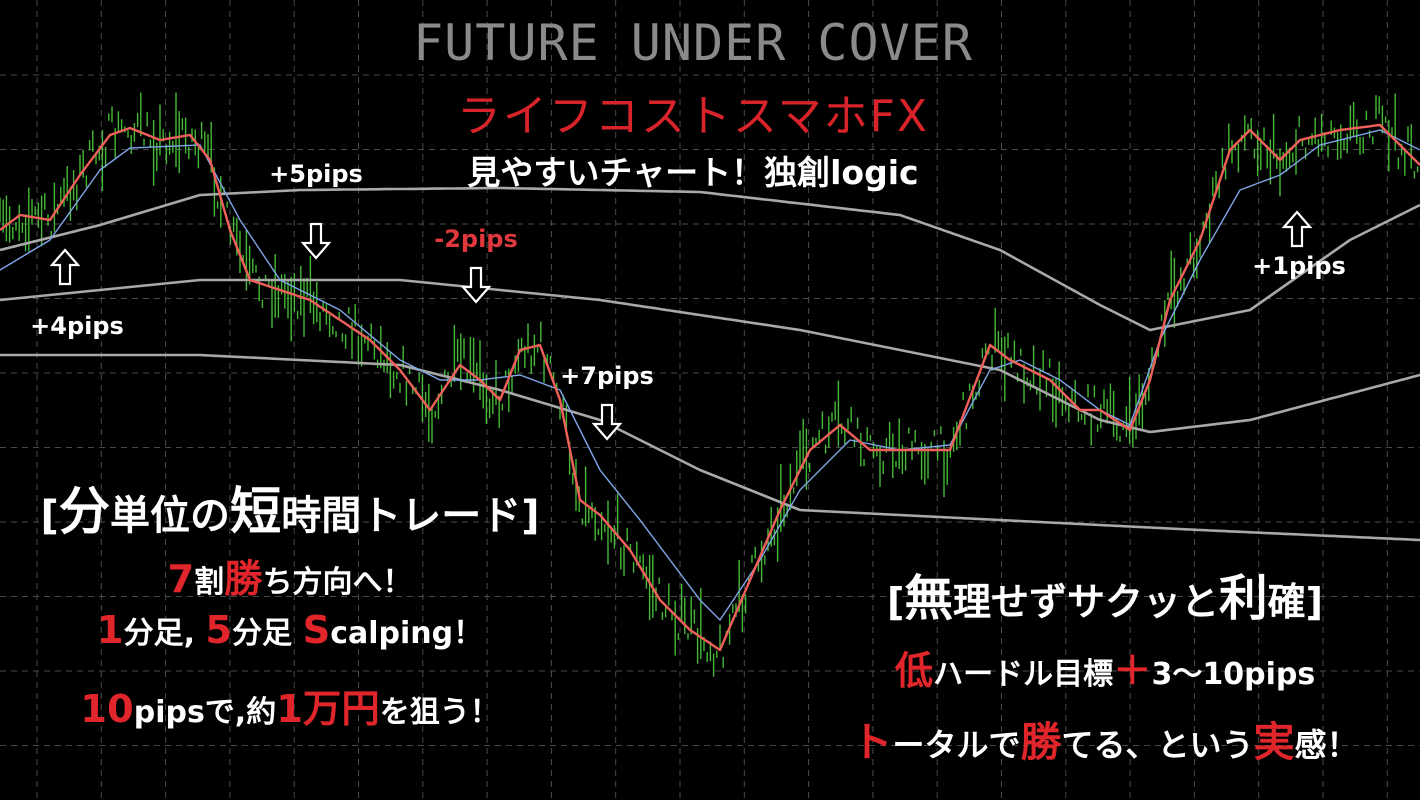 The image size is (1420, 800). What do you see at coordinates (1157, 745) in the screenshot?
I see `text-segment: てる、という` at bounding box center [1157, 745].